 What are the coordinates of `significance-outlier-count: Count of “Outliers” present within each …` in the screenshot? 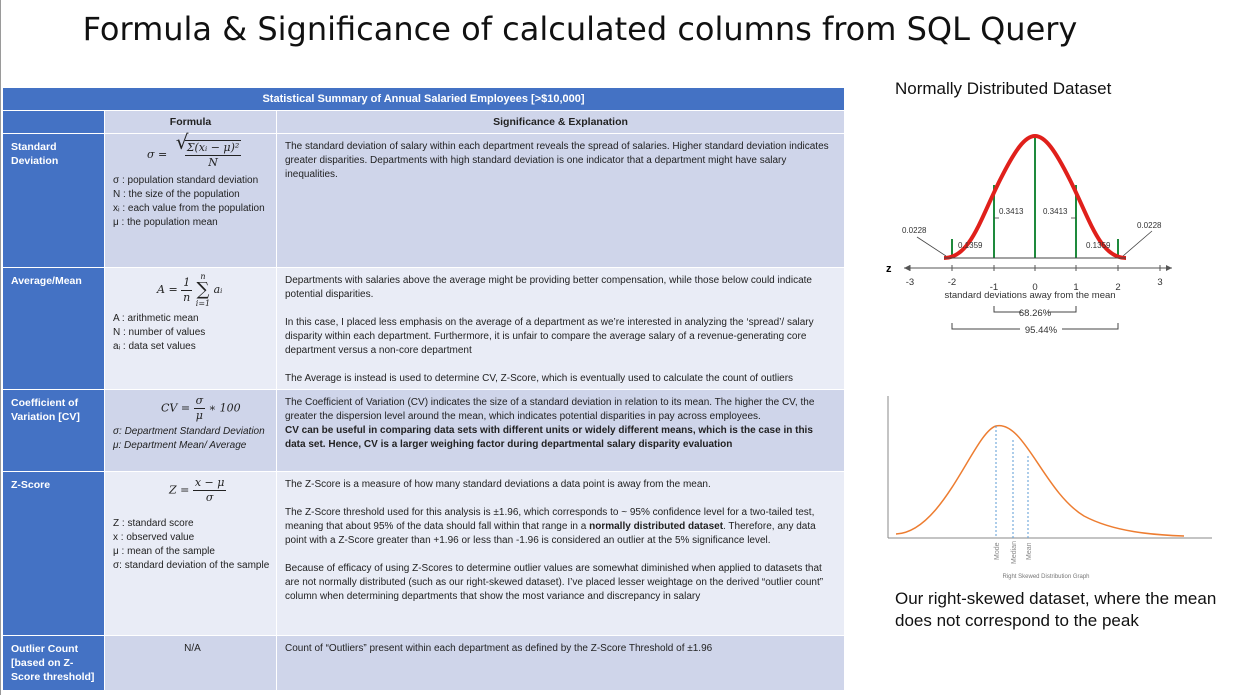 It's located at (560, 663).